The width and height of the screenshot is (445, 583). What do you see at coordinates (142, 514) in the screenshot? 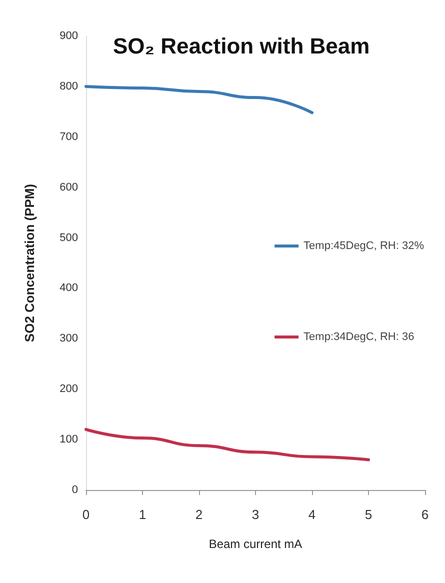
I see `x-tick-label: 1` at bounding box center [142, 514].